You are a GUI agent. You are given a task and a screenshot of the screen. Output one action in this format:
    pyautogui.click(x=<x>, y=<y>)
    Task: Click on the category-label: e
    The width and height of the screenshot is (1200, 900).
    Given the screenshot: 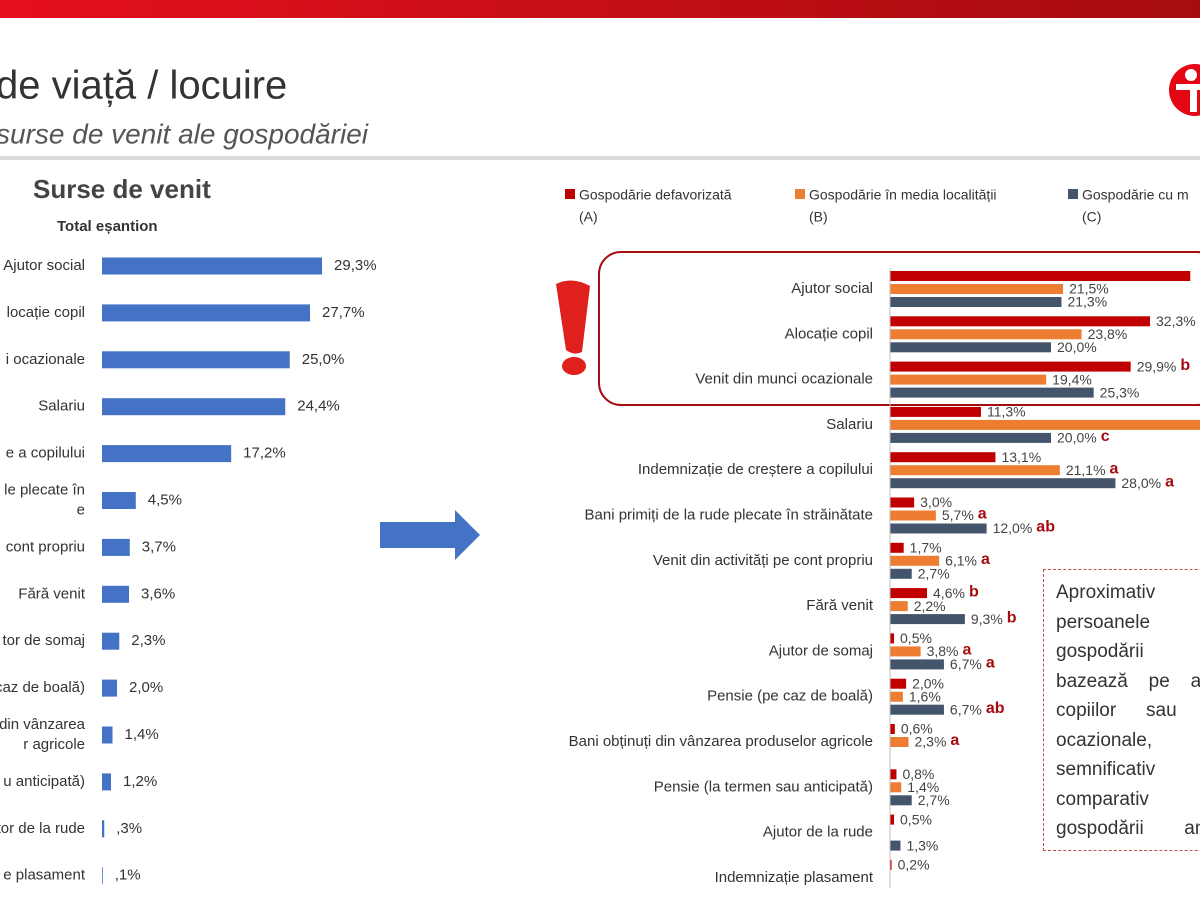 What is the action you would take?
    pyautogui.click(x=81, y=509)
    